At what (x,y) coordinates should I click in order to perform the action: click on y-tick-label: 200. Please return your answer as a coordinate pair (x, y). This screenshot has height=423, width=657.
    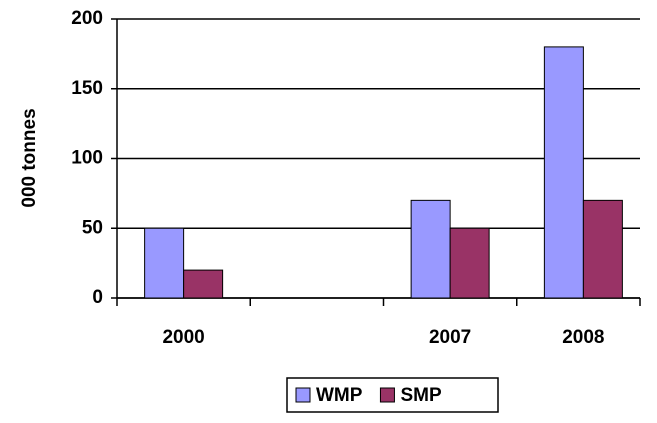
    Looking at the image, I should click on (87, 18).